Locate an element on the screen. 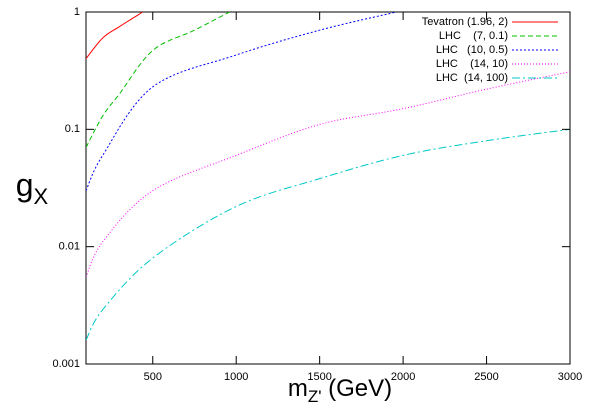 The image size is (589, 412). x-tick-label: 2500 is located at coordinates (486, 377).